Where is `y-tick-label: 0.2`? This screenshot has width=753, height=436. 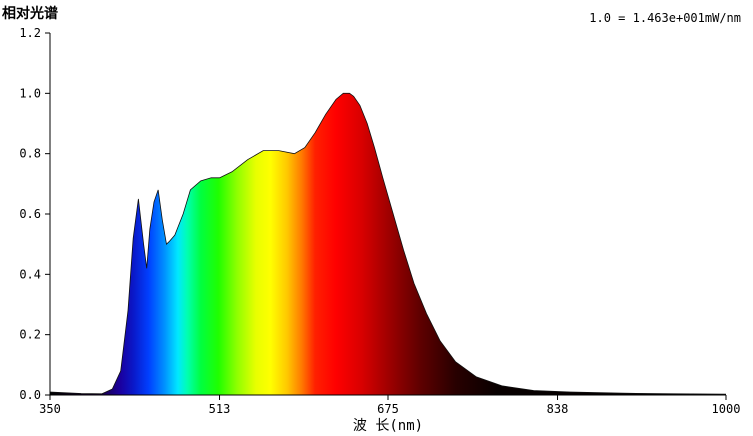 y-tick-label: 0.2 is located at coordinates (30, 335).